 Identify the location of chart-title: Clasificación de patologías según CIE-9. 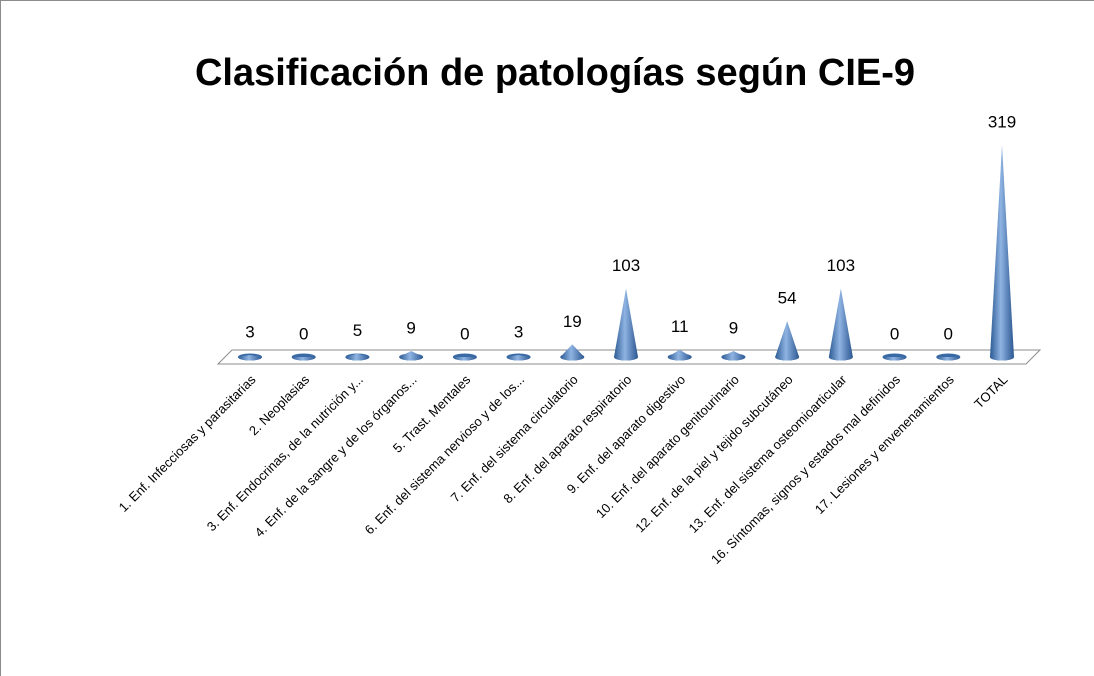
(555, 73).